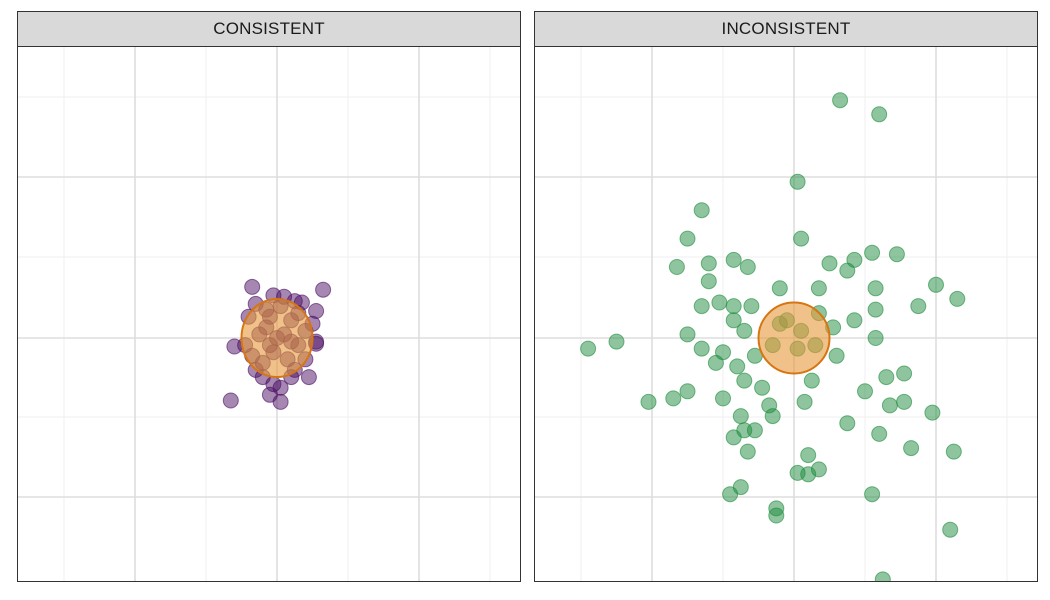  What do you see at coordinates (786, 29) in the screenshot?
I see `facet-strip-inconsistent: INCONSISTENT` at bounding box center [786, 29].